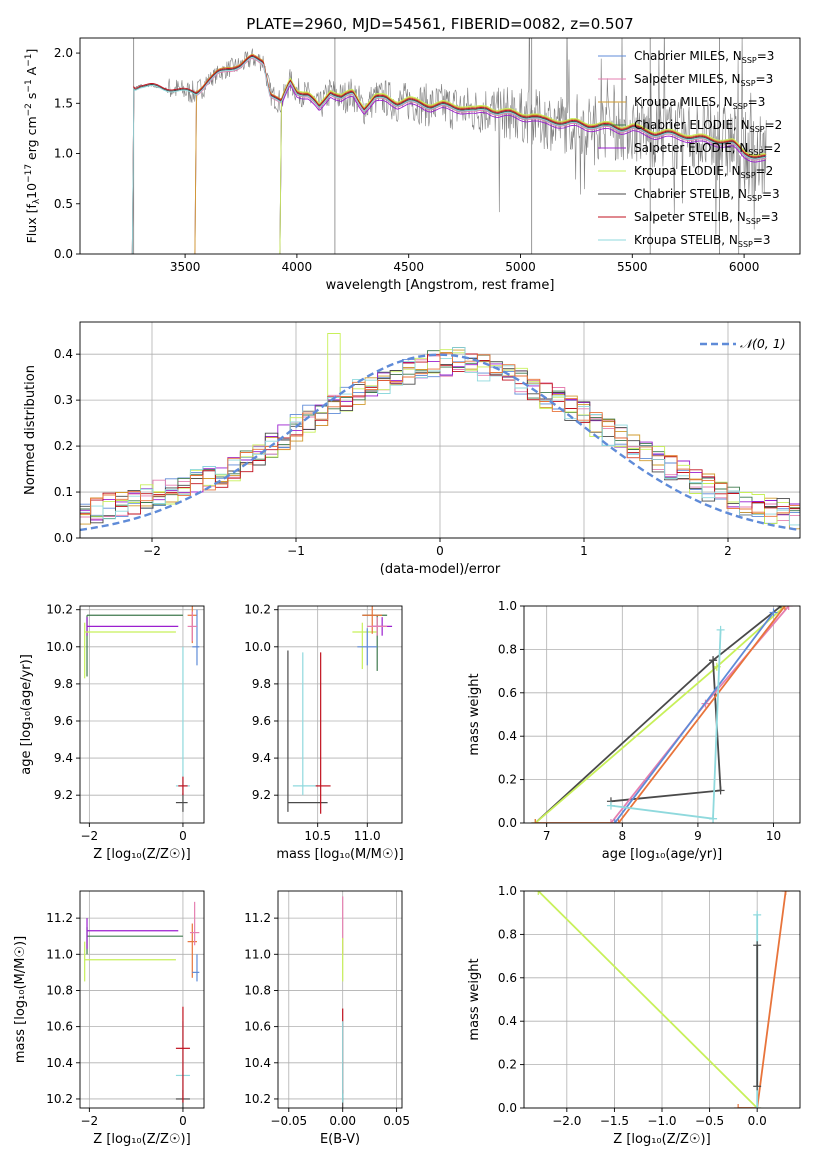  What do you see at coordinates (440, 285) in the screenshot?
I see `x-axis-label: wavelength [Angstrom, rest frame]` at bounding box center [440, 285].